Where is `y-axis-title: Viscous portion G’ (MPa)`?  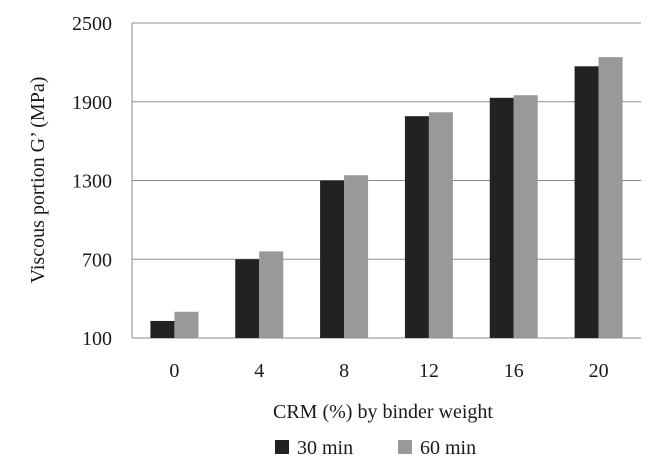 y-axis-title: Viscous portion G’ (MPa) is located at coordinates (38, 180).